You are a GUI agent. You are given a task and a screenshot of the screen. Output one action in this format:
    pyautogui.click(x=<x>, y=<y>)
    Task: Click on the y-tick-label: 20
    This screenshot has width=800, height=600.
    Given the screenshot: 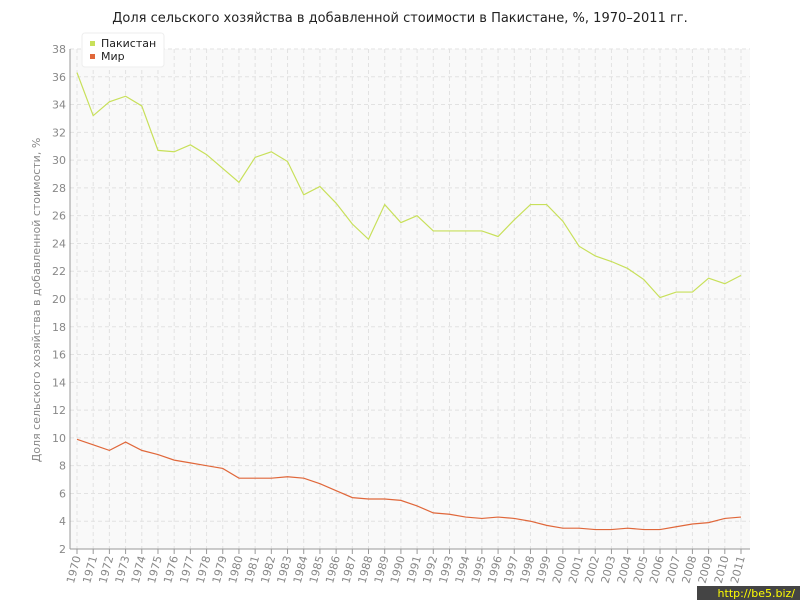 What is the action you would take?
    pyautogui.click(x=59, y=299)
    